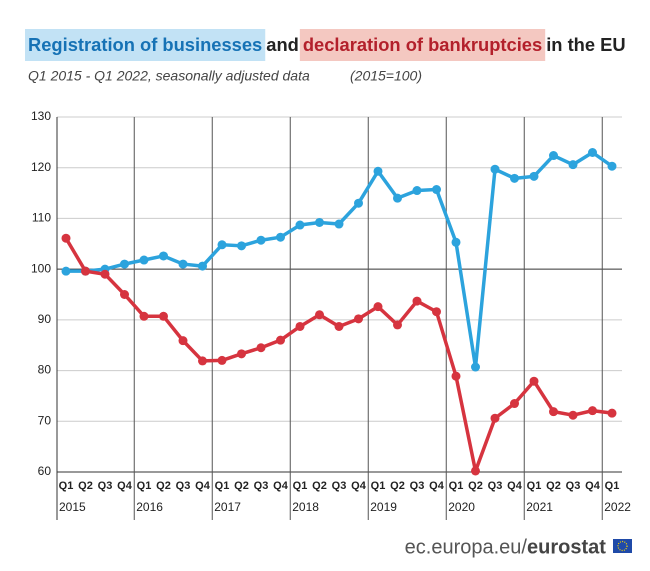 The width and height of the screenshot is (650, 571). What do you see at coordinates (45, 370) in the screenshot?
I see `y-tick-label: 80` at bounding box center [45, 370].